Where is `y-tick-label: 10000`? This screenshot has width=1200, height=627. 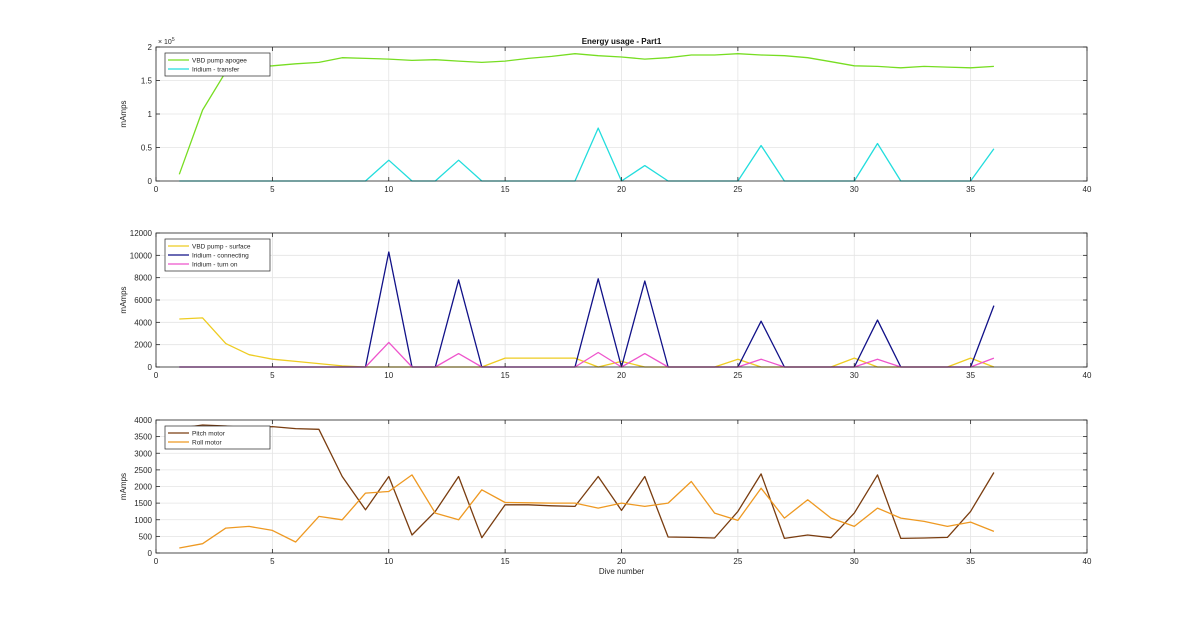
y-tick-label: 10000 is located at coordinates (141, 255).